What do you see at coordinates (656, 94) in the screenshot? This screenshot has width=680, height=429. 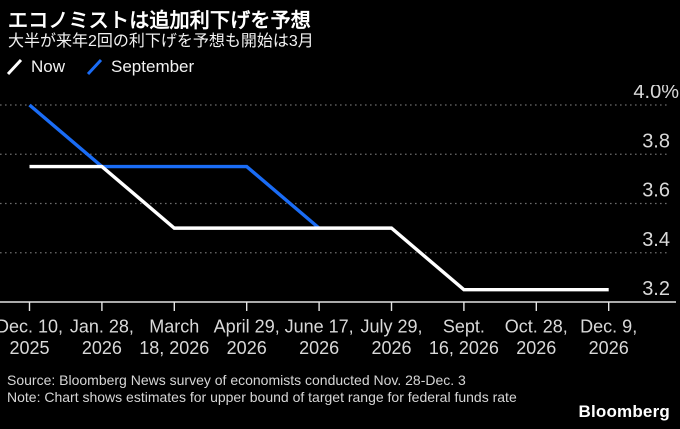 I see `y-axis-label: 4.0%` at bounding box center [656, 94].